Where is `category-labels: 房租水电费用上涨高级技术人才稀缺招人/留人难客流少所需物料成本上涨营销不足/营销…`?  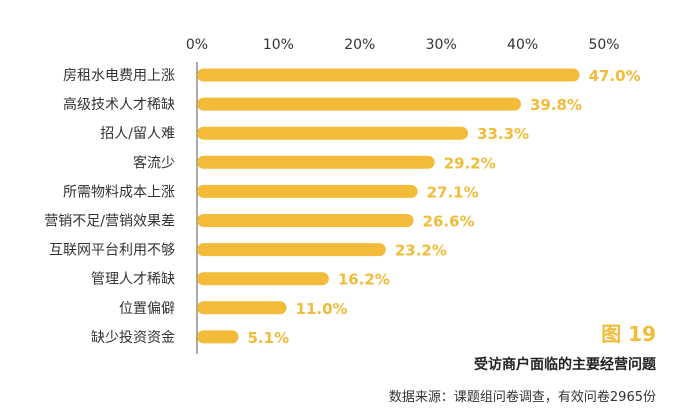
category-labels: 房租水电费用上涨高级技术人才稀缺招人/留人难客流少所需物料成本上涨营销不足/营销… is located at coordinates (109, 207).